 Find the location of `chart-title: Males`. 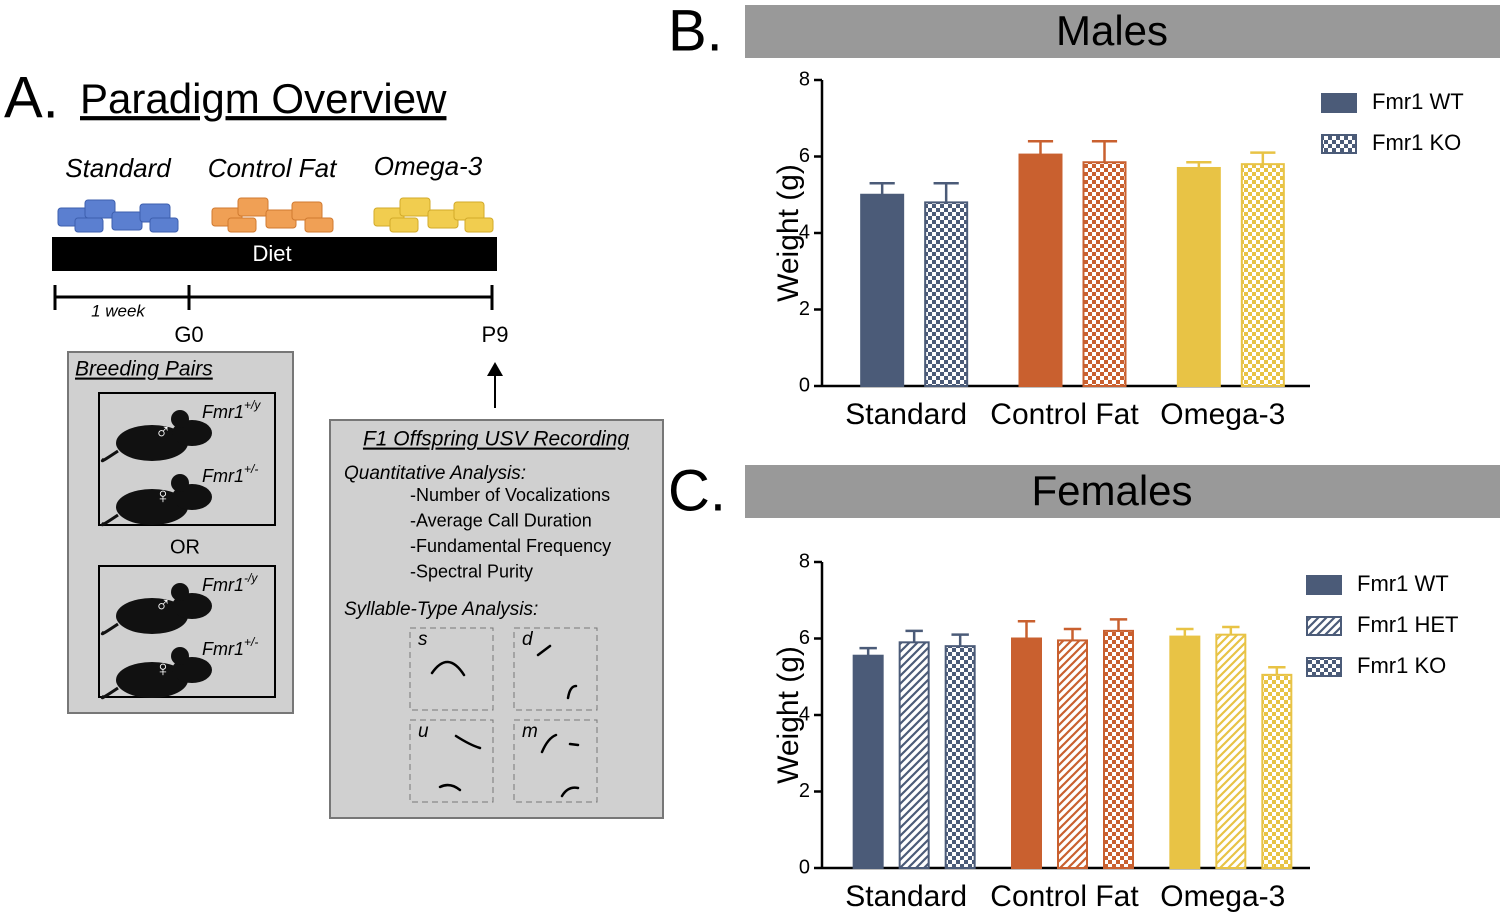

chart-title: Males is located at coordinates (1112, 30).